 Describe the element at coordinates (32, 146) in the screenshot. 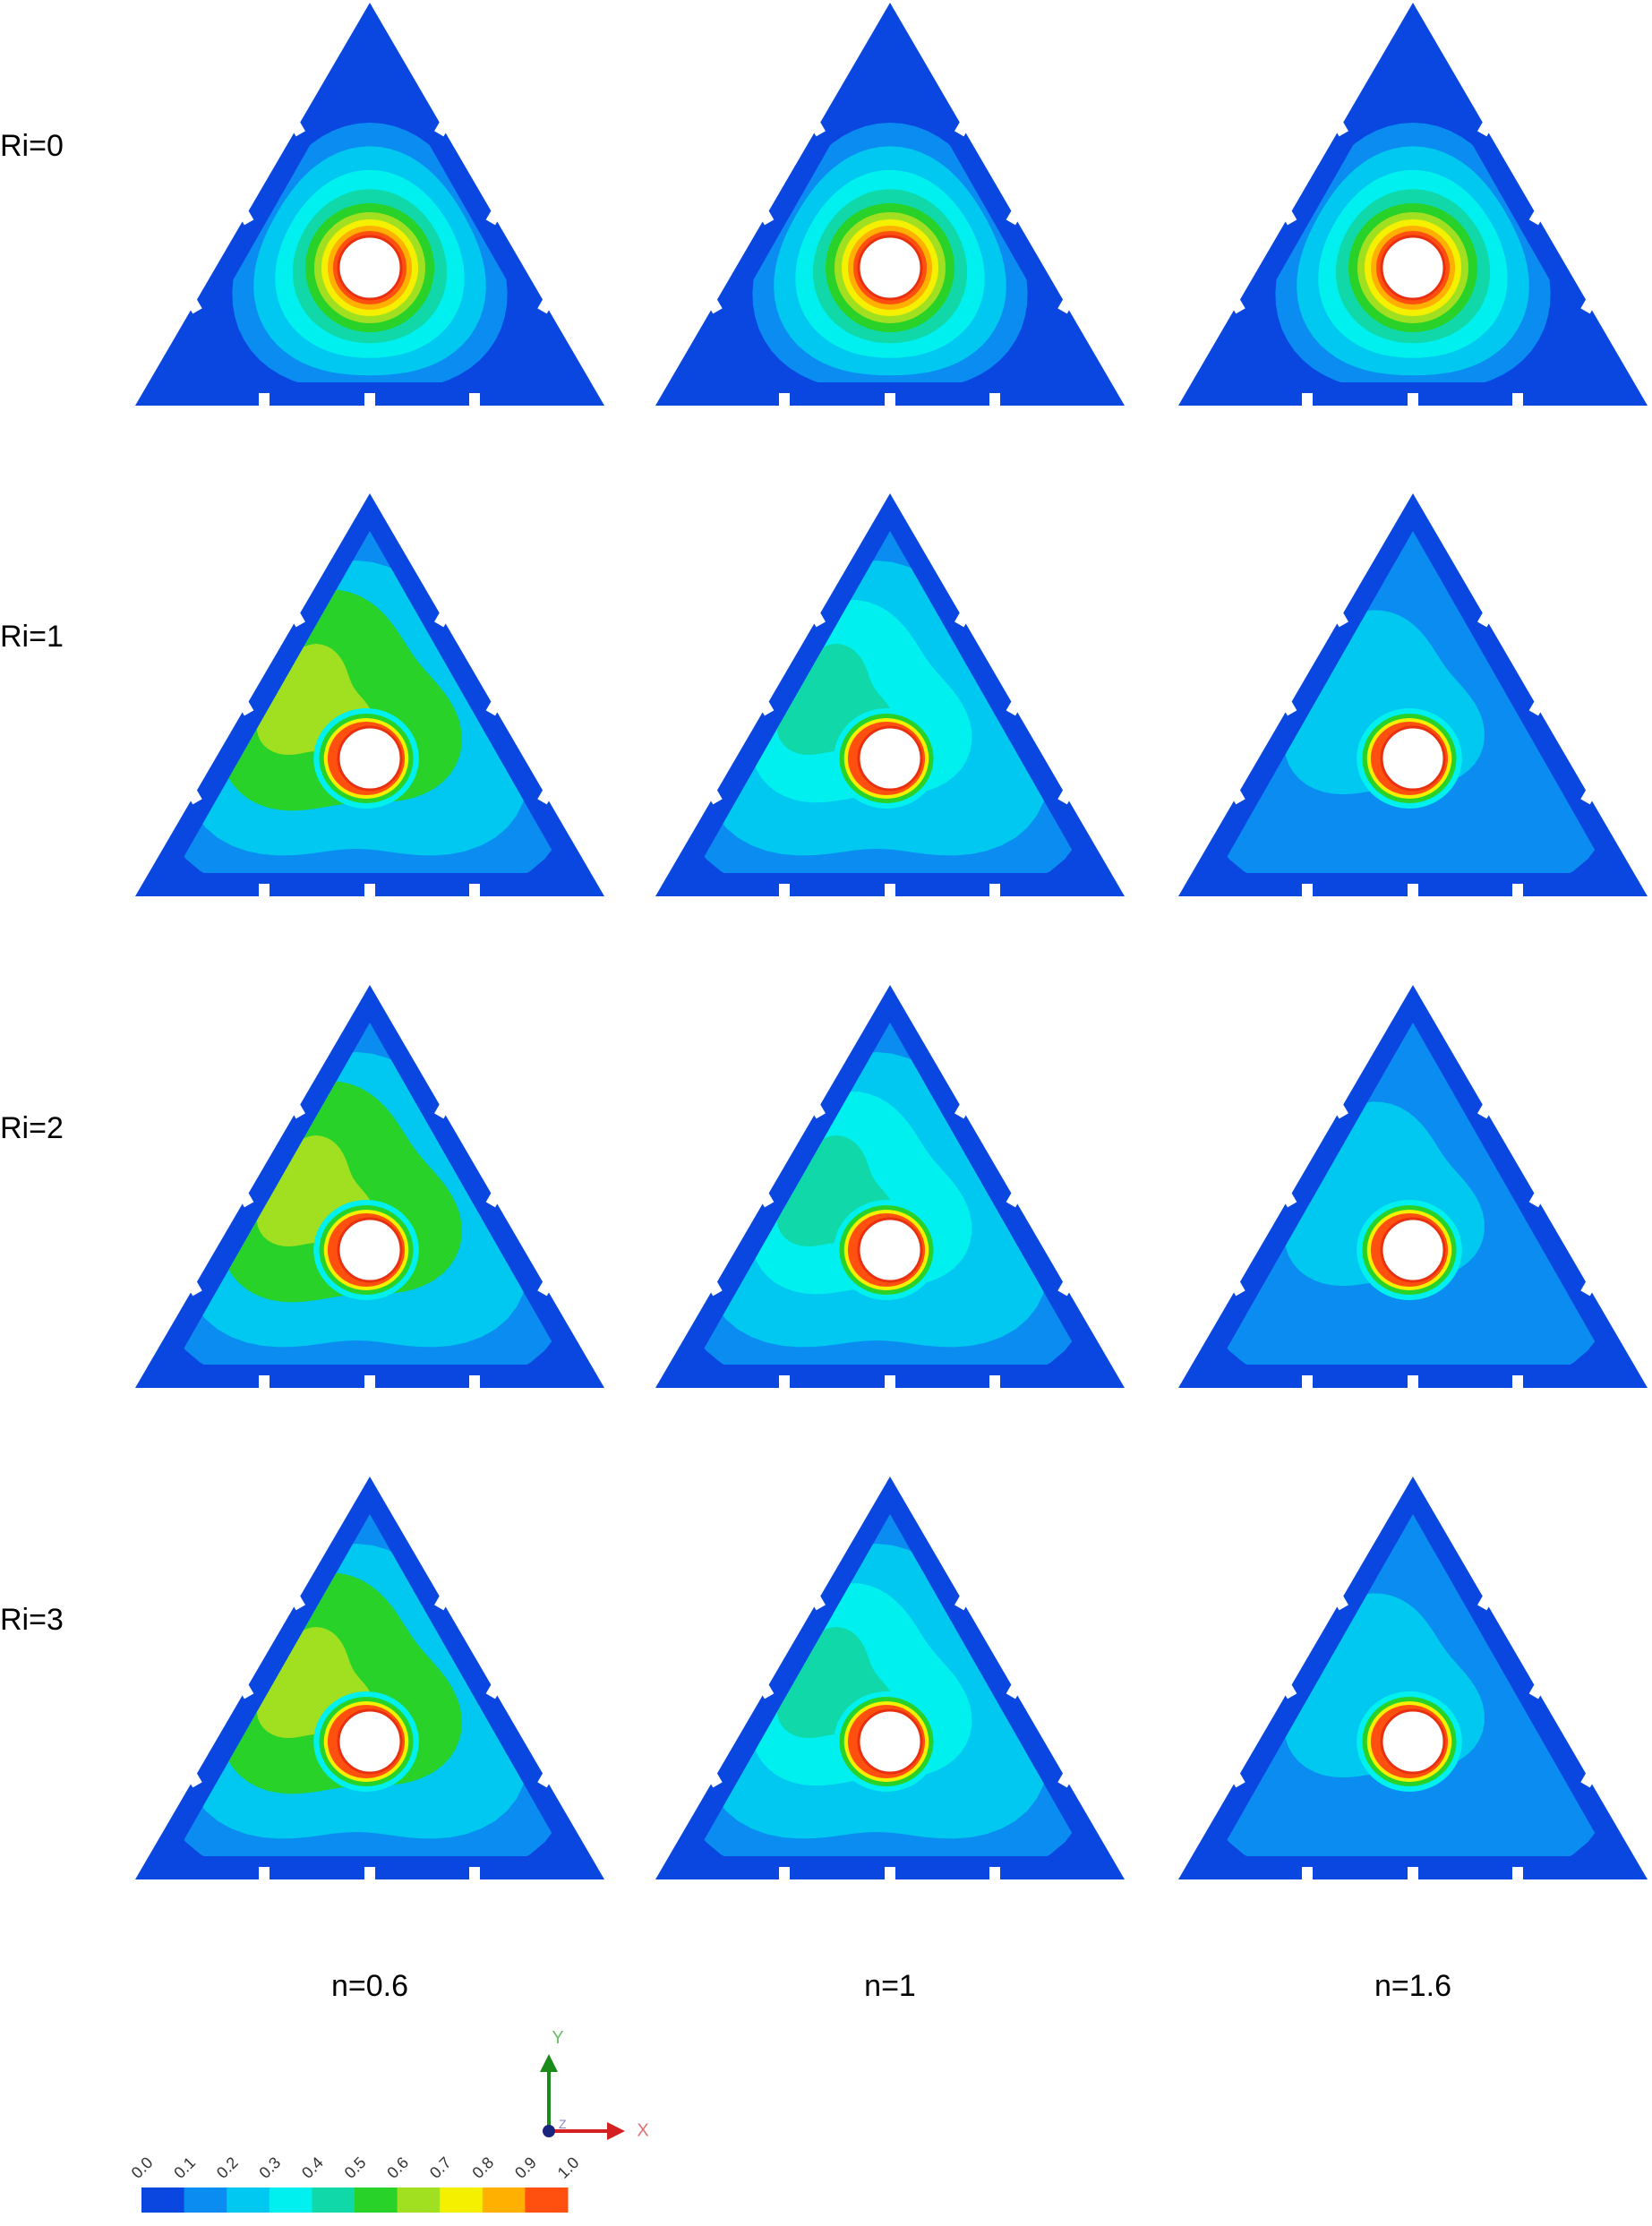

I see `row-label: Ri=0` at that location.